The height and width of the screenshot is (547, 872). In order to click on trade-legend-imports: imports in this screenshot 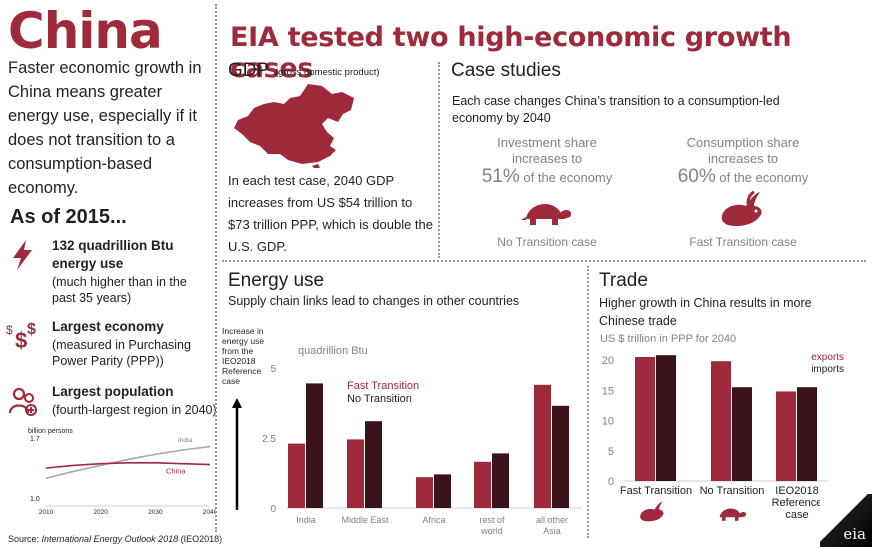, I will do `click(827, 369)`.